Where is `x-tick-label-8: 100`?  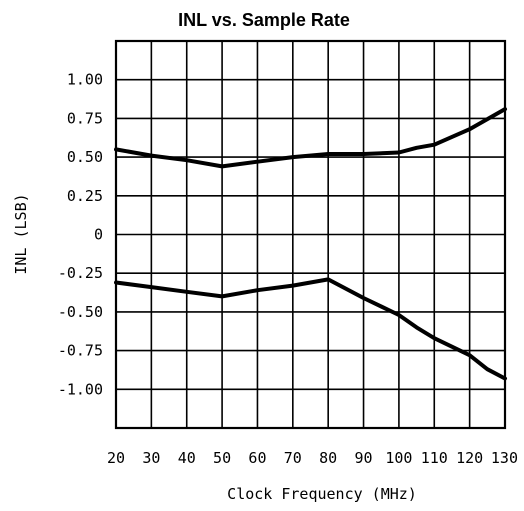
x-tick-label-8: 100 is located at coordinates (398, 458).